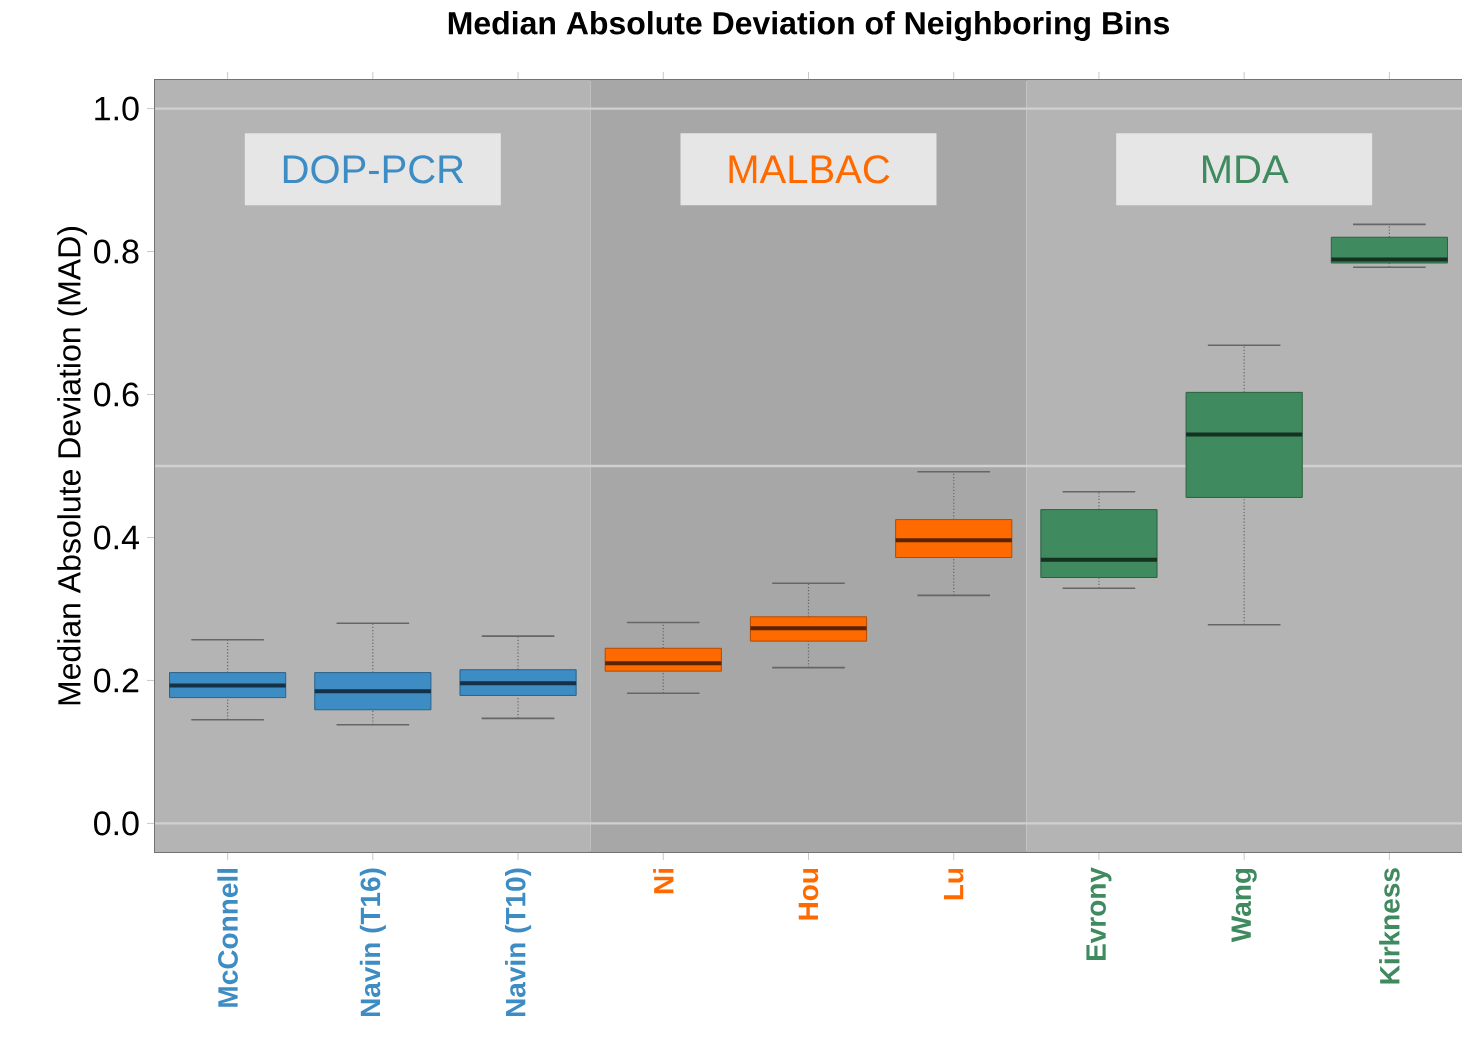 The image size is (1462, 1037). What do you see at coordinates (117, 108) in the screenshot?
I see `y-tick-label: 1.0` at bounding box center [117, 108].